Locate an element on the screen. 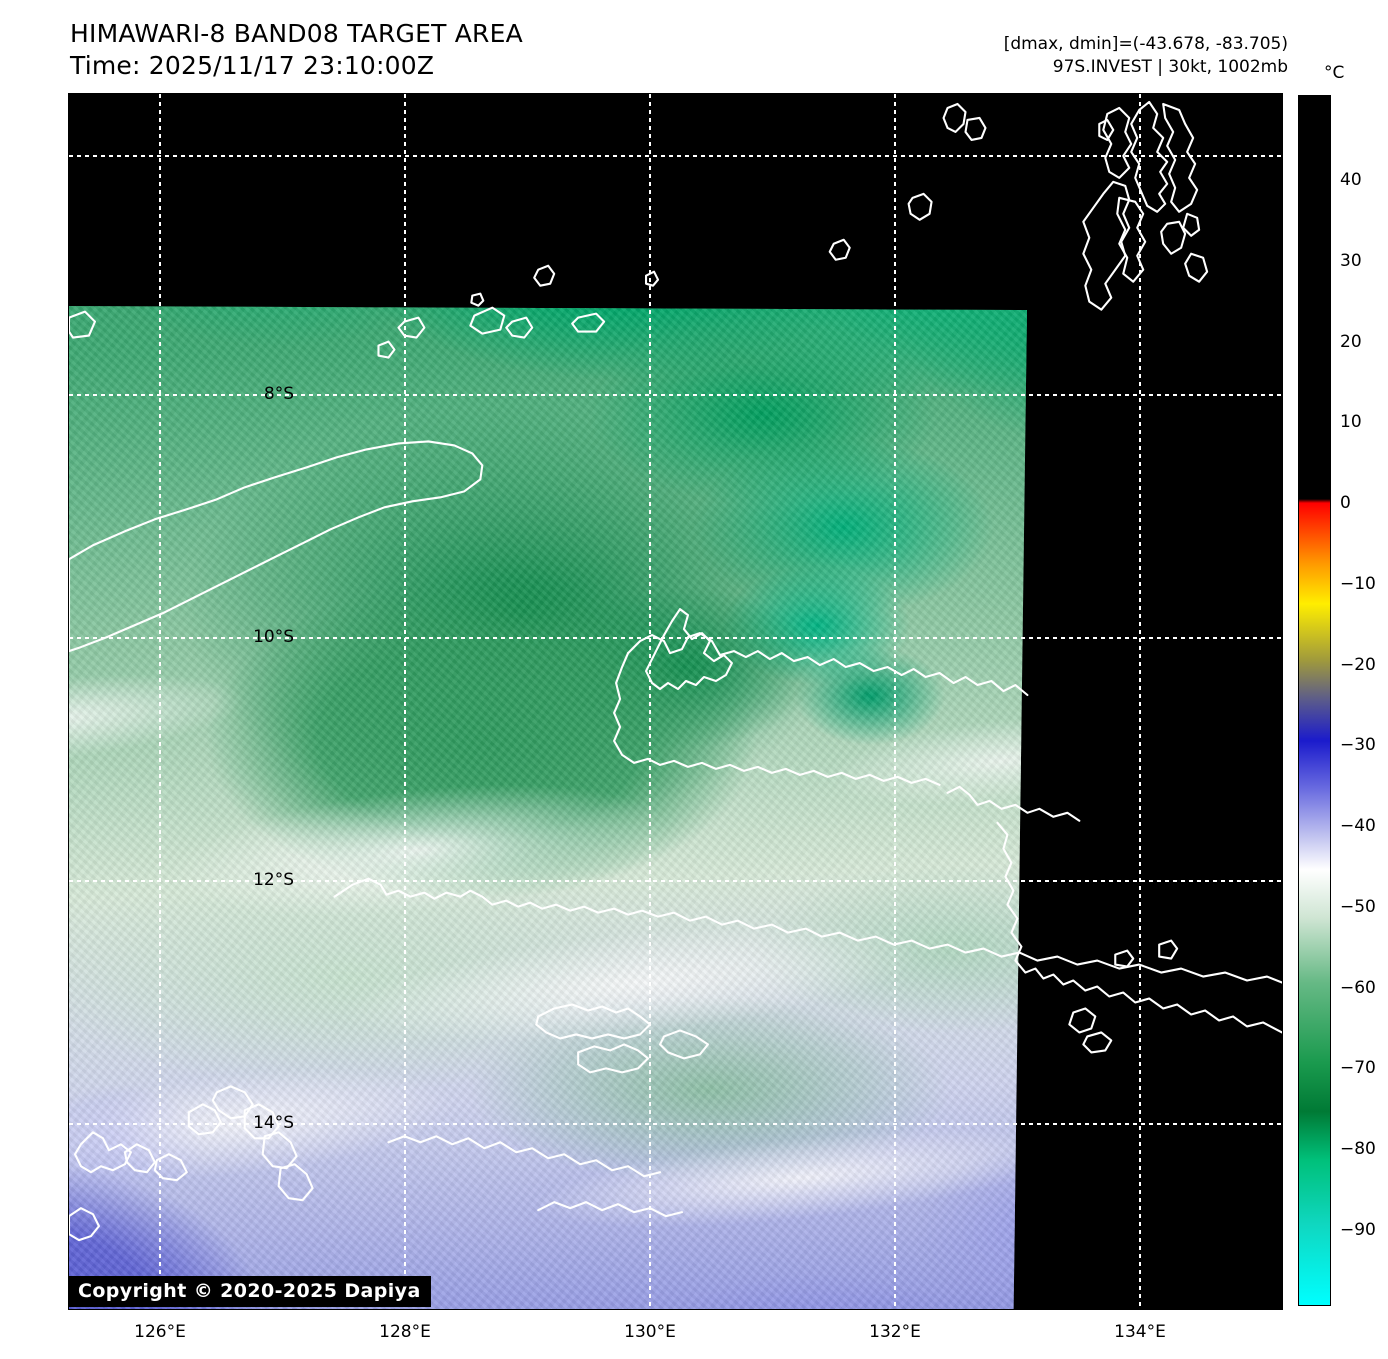  colorbar-gradient is located at coordinates (1314, 700).